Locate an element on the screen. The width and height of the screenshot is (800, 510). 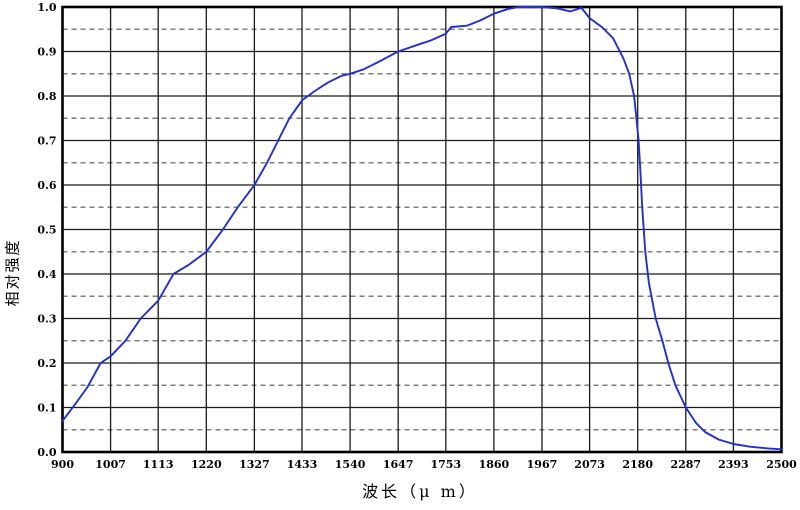
x-tick-label: 2500 is located at coordinates (781, 464).